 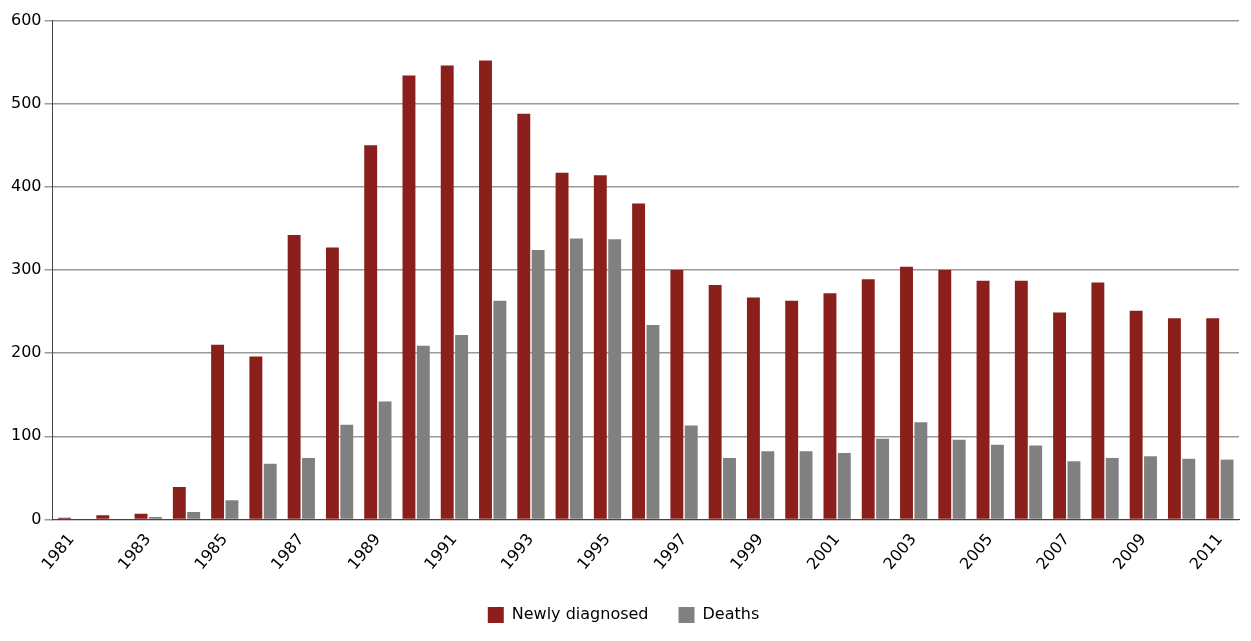 What do you see at coordinates (731, 614) in the screenshot?
I see `legend-label: Deaths` at bounding box center [731, 614].